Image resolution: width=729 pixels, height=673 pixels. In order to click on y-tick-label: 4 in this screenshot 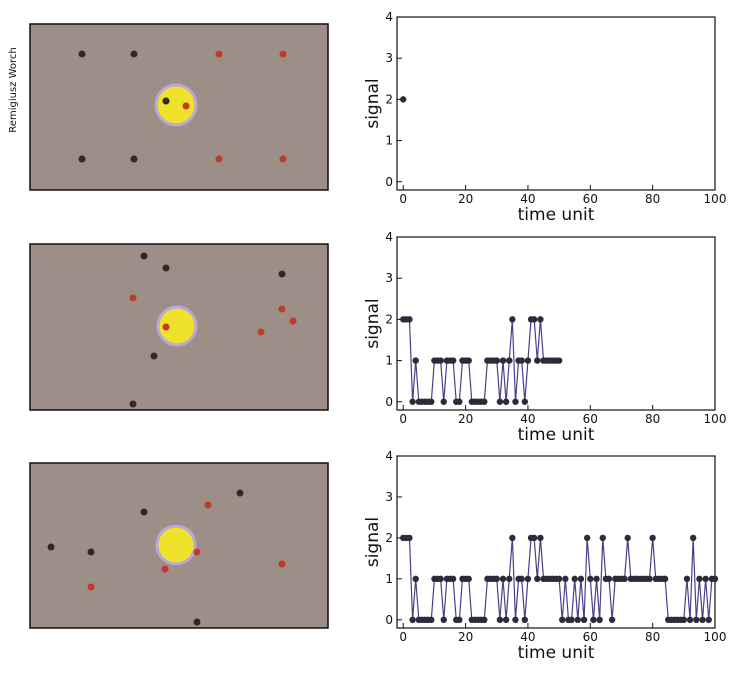, I will do `click(389, 237)`.